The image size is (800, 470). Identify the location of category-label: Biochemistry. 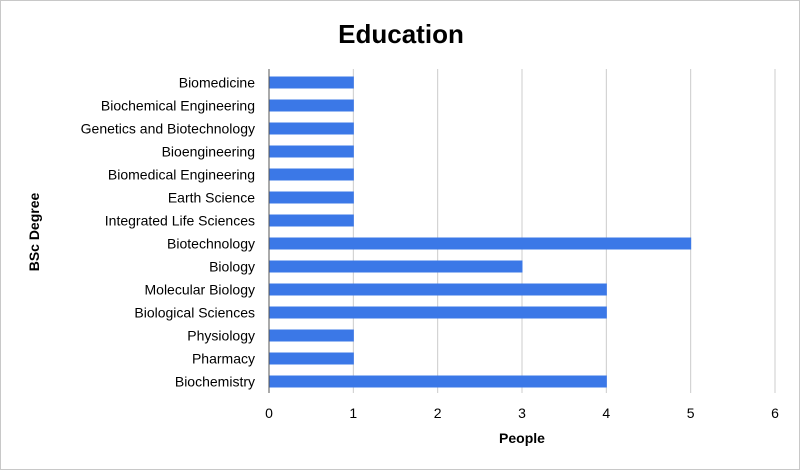
(215, 382).